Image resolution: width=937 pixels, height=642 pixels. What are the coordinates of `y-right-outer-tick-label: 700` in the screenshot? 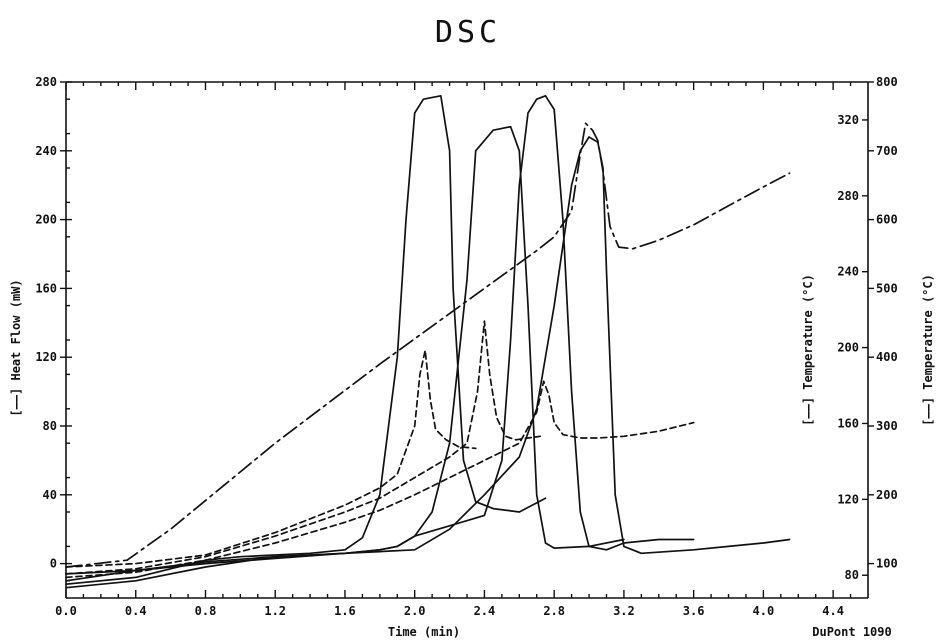 It's located at (887, 151).